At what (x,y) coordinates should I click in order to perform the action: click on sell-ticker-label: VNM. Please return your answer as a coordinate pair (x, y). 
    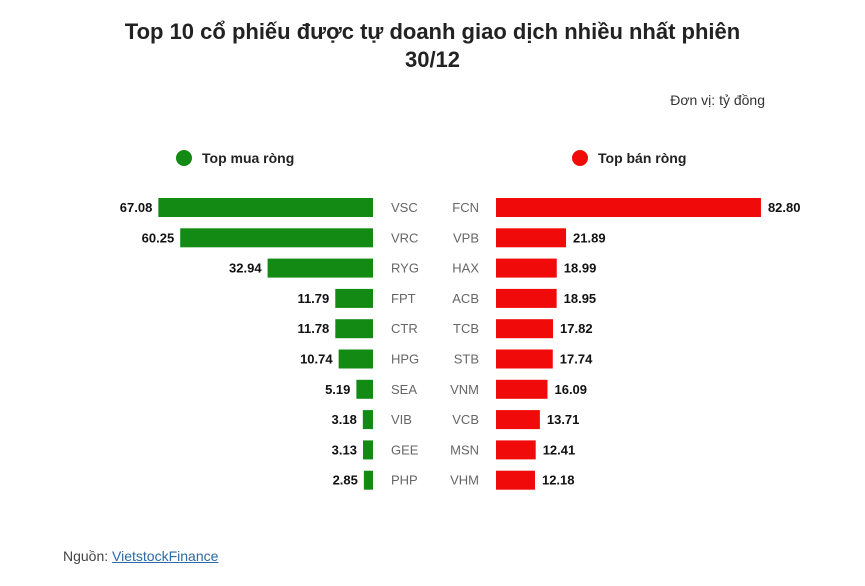
    Looking at the image, I should click on (464, 389).